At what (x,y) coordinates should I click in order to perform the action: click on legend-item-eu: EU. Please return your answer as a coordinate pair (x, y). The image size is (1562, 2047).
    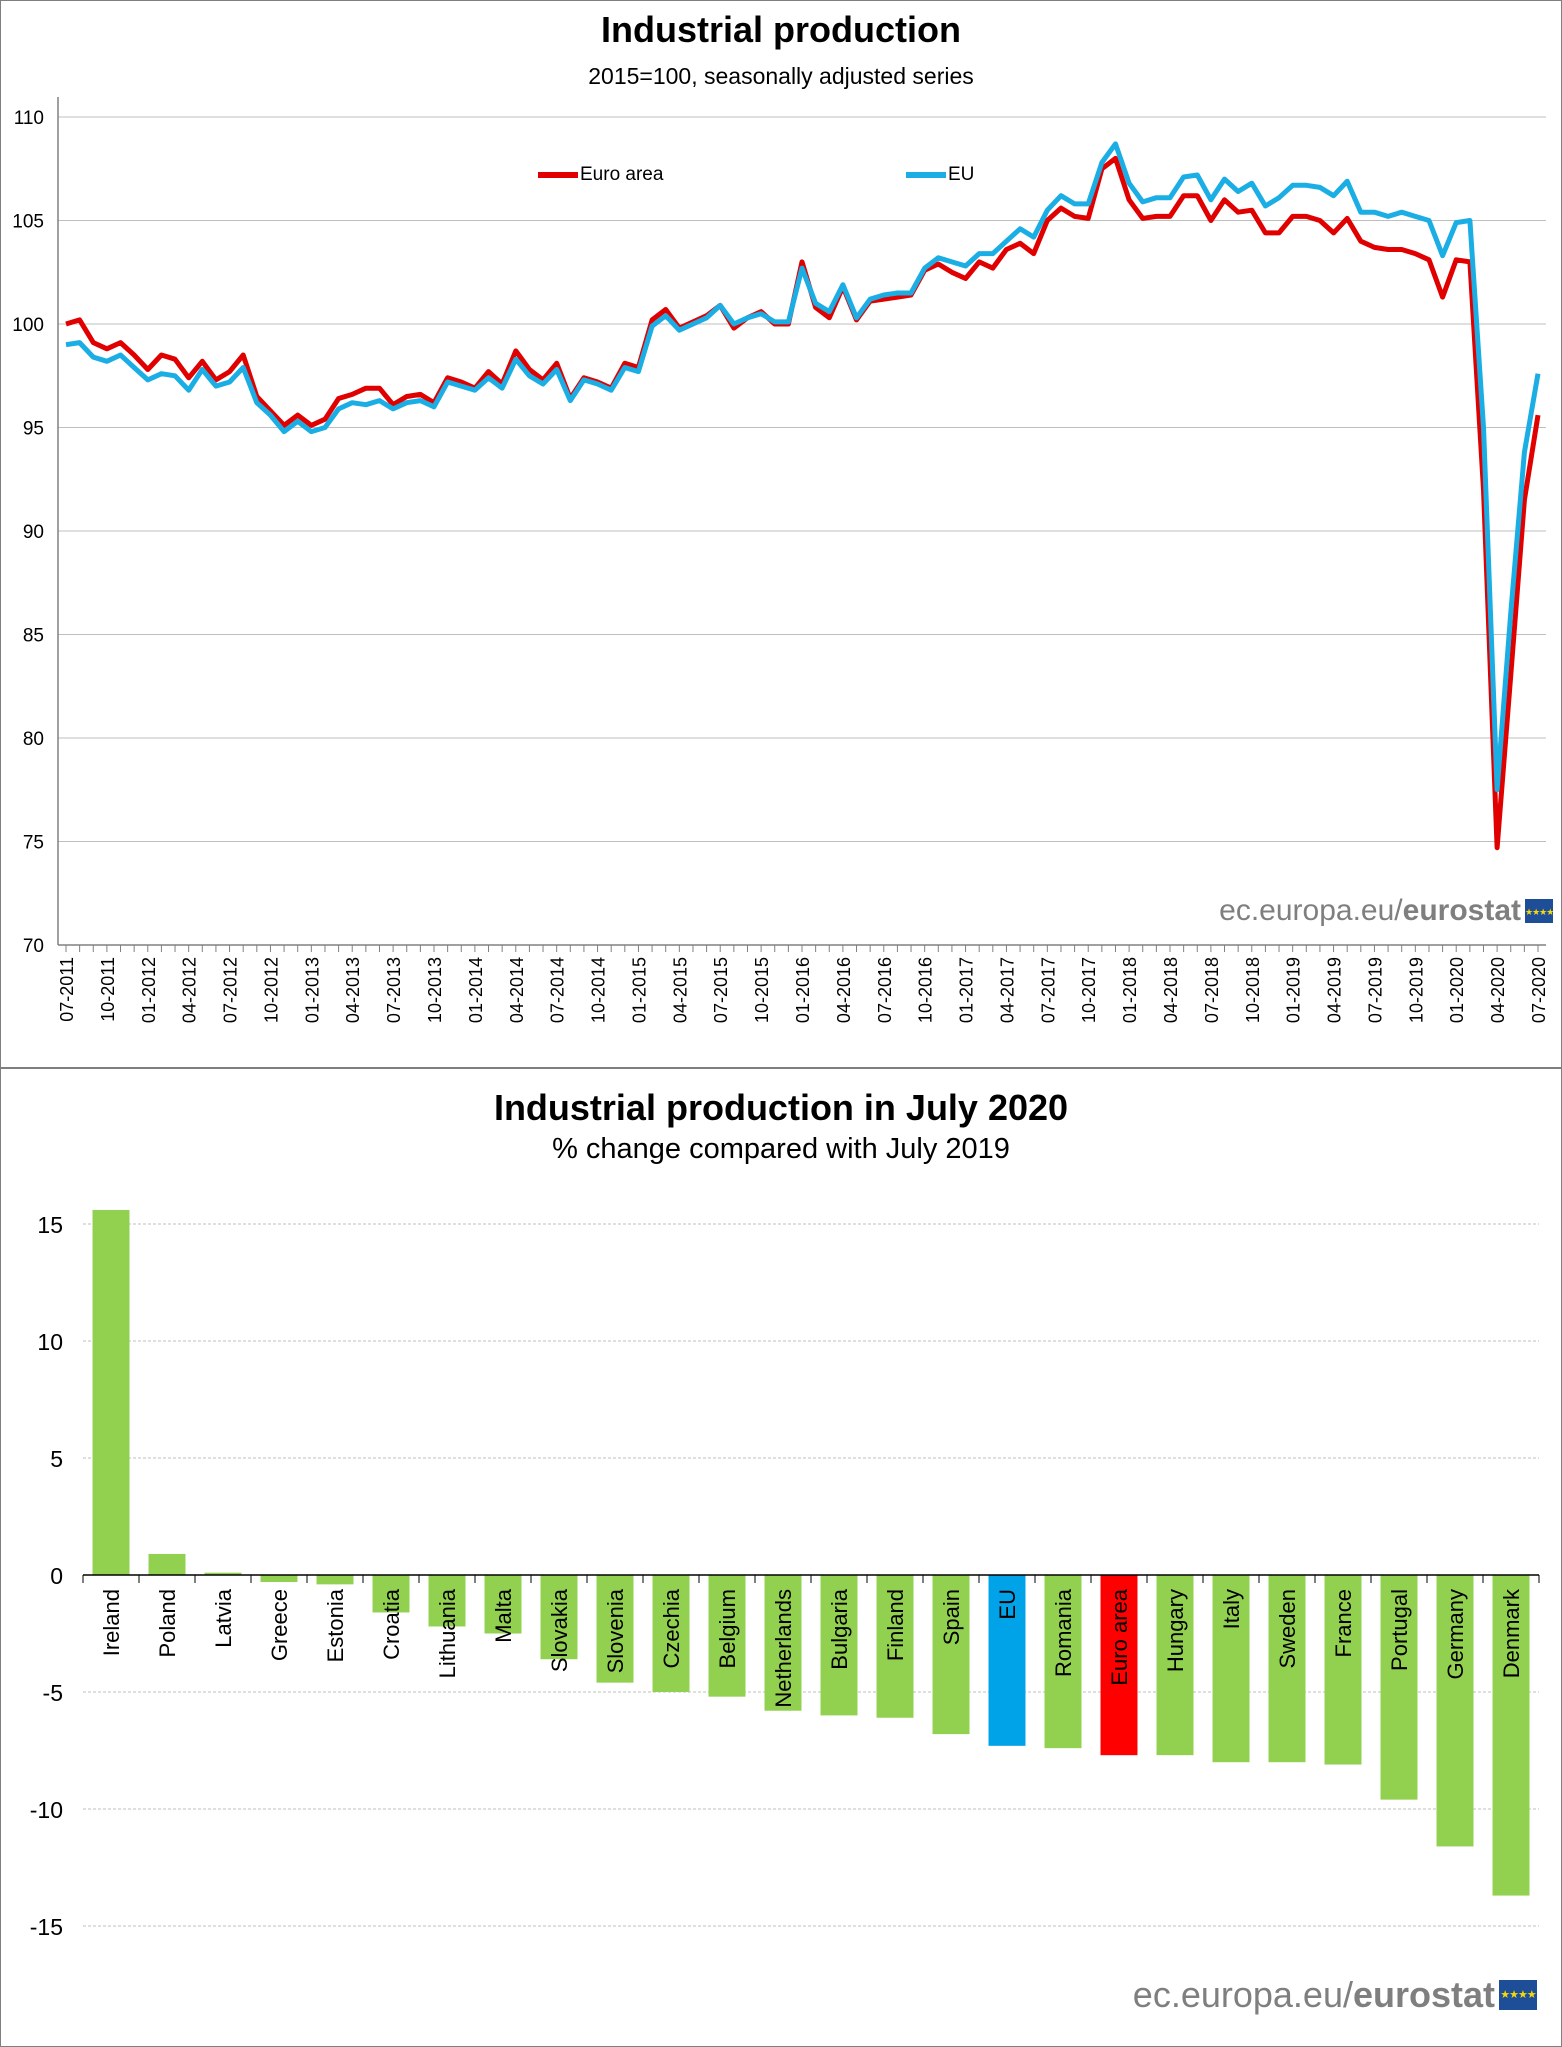
    Looking at the image, I should click on (940, 175).